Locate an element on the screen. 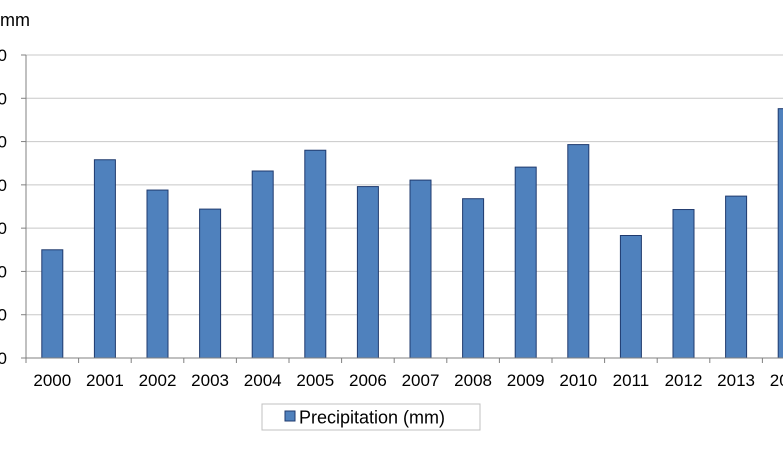  y-tick-label: 700 is located at coordinates (3, 55).